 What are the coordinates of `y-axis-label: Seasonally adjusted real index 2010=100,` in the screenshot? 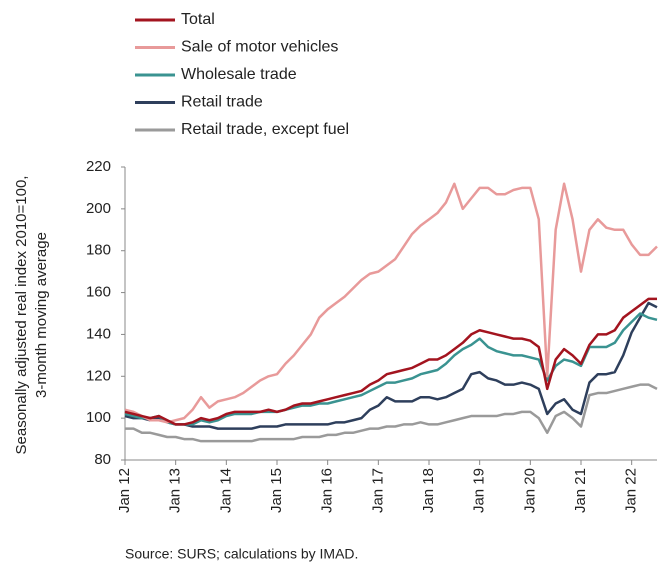 It's located at (21, 315).